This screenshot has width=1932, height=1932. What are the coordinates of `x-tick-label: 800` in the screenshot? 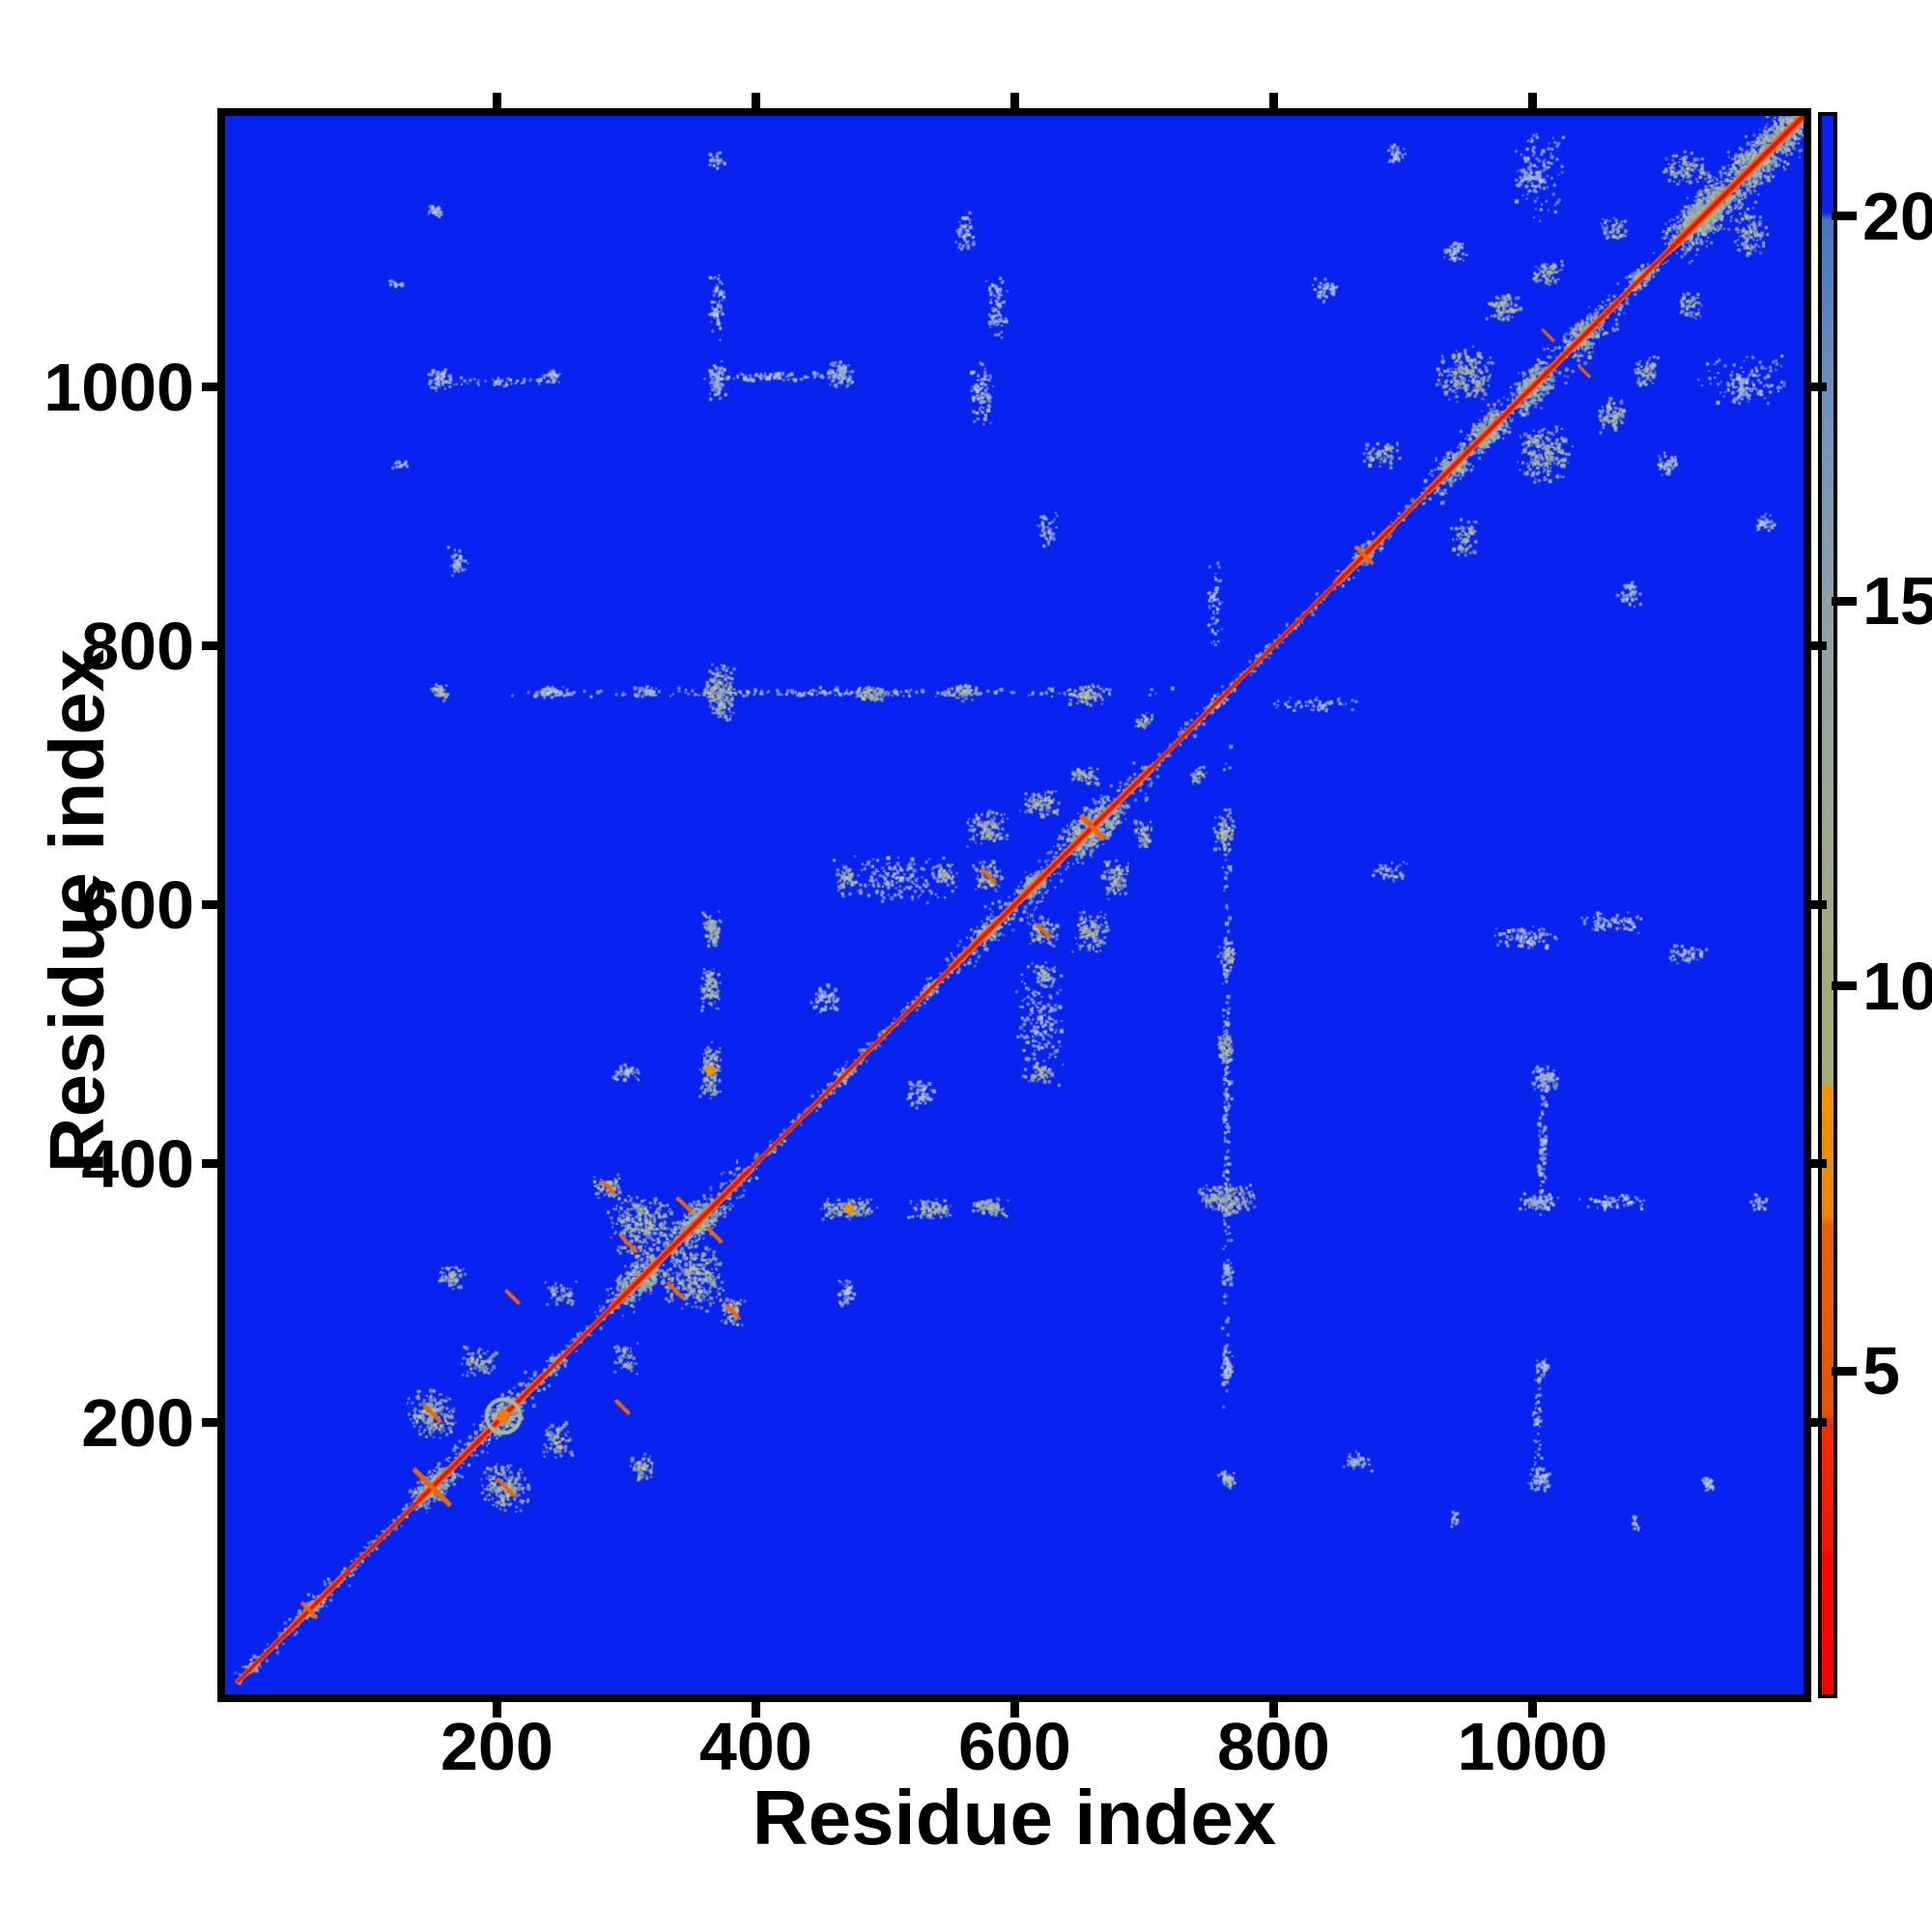 It's located at (1273, 1746).